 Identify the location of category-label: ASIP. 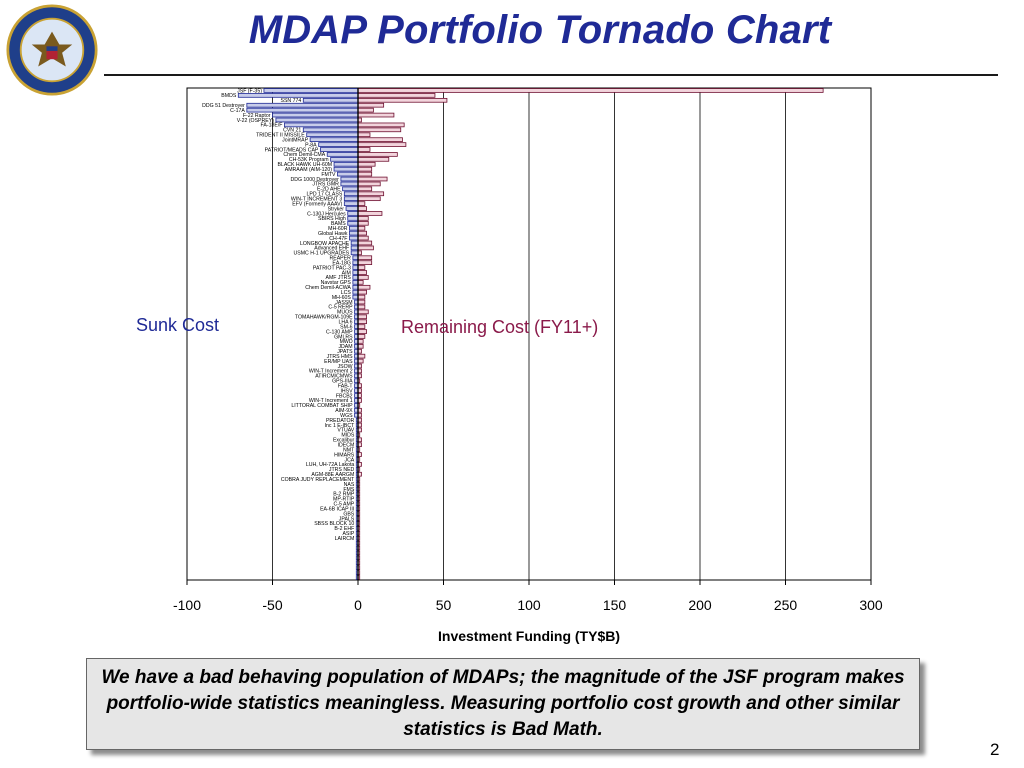
(348, 534).